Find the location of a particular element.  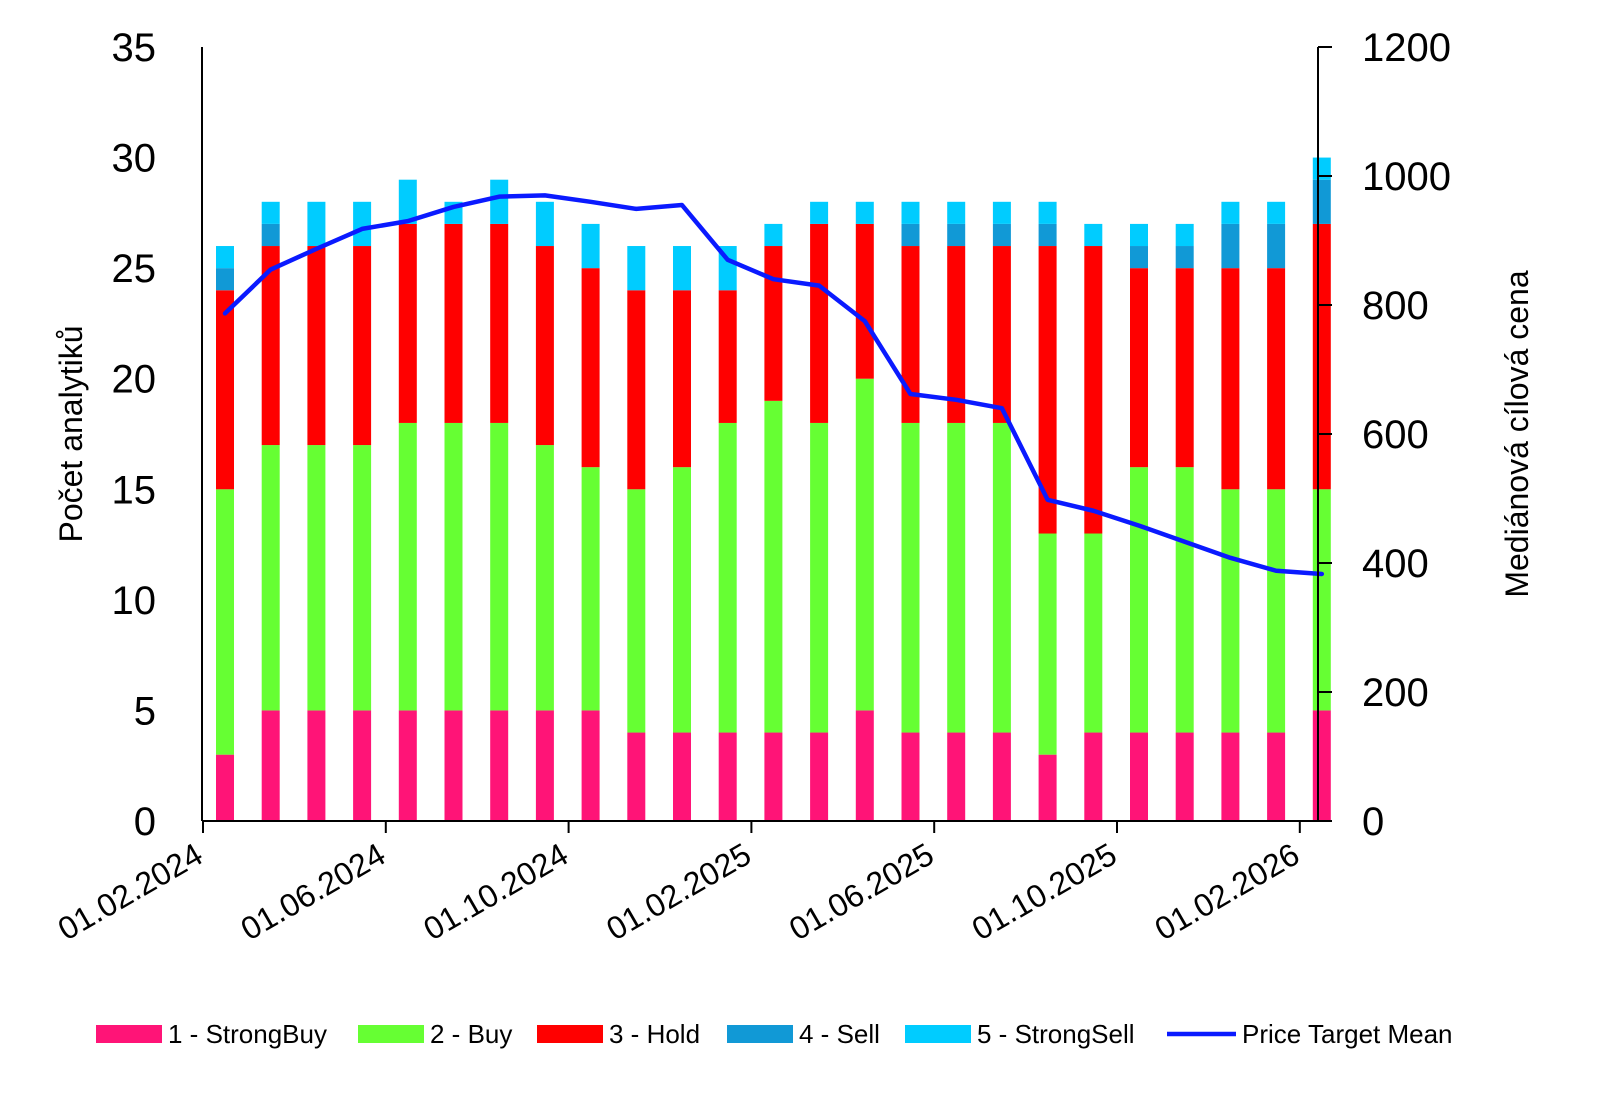

bar-segment-1-01.12.2024 is located at coordinates (682, 776).